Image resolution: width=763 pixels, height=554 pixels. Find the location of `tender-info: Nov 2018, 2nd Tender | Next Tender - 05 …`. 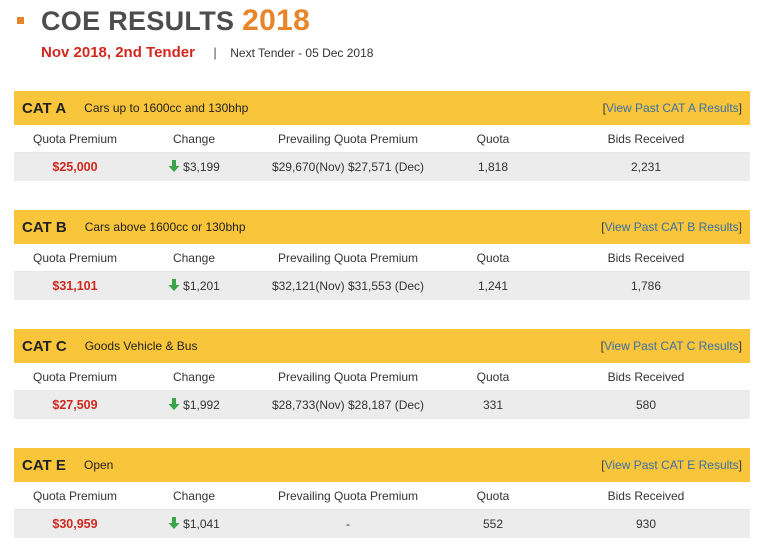

tender-info: Nov 2018, 2nd Tender | Next Tender - 05 … is located at coordinates (207, 53).